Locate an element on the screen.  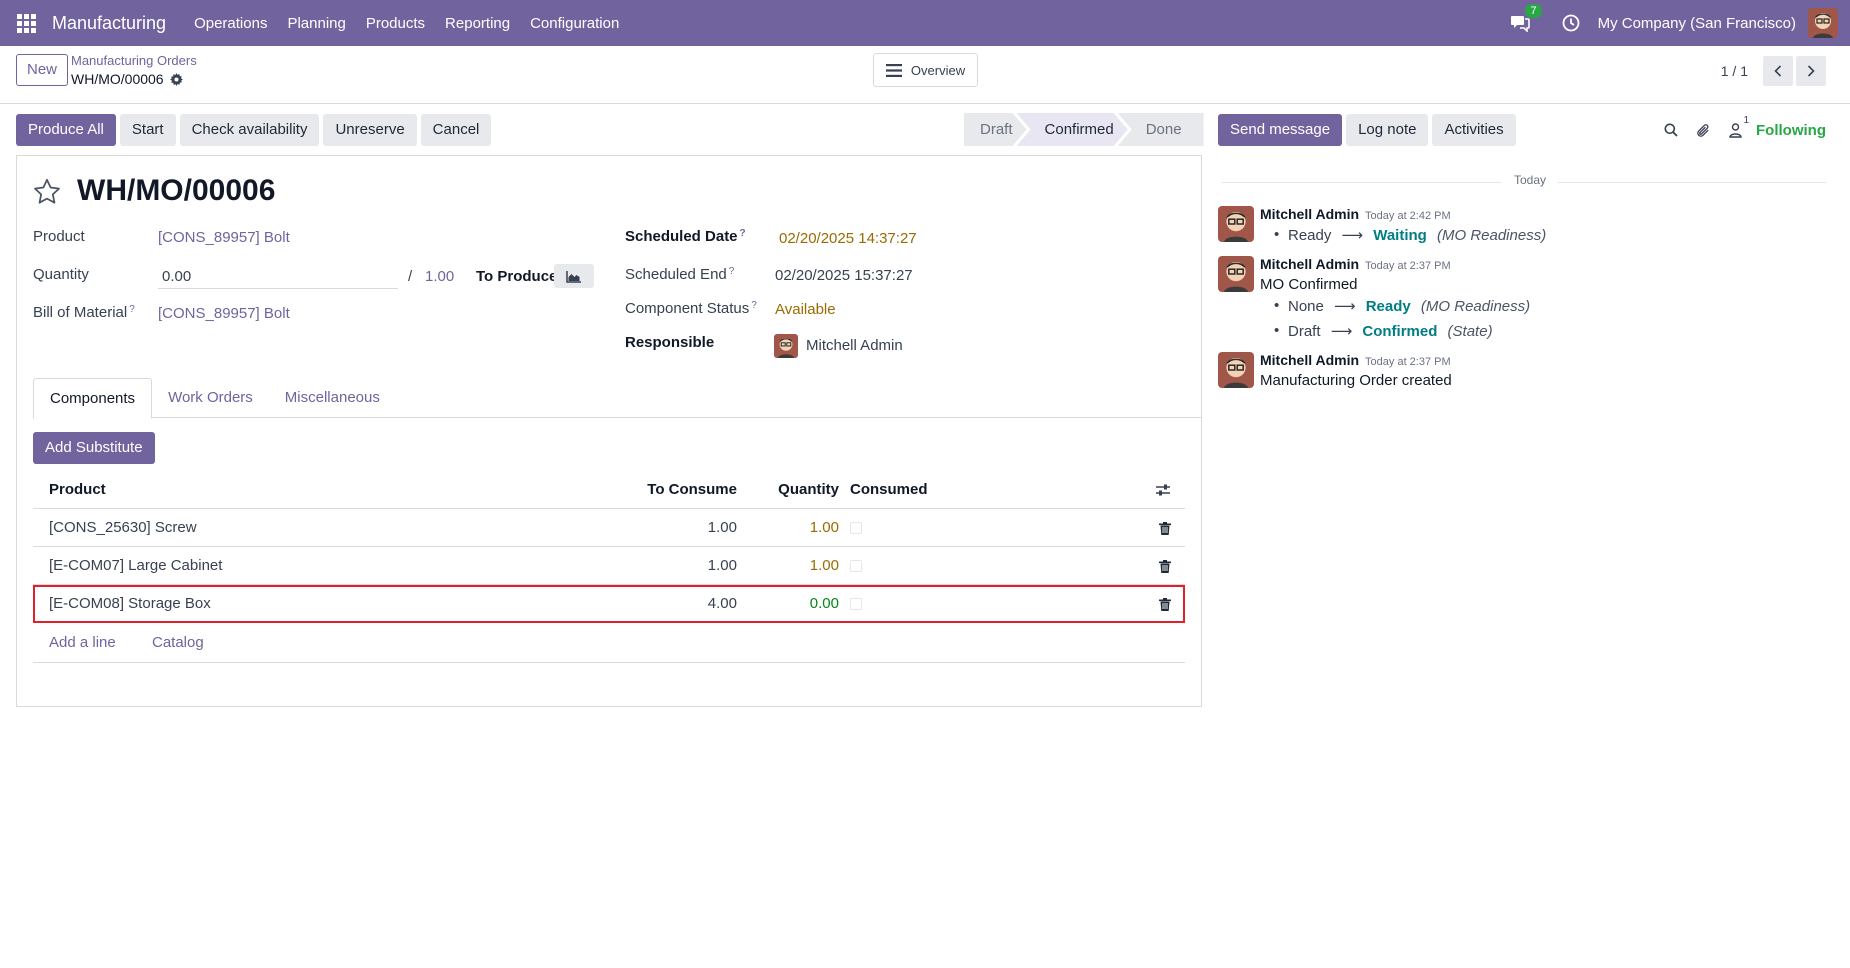
activity-clock-icon is located at coordinates (1571, 23).